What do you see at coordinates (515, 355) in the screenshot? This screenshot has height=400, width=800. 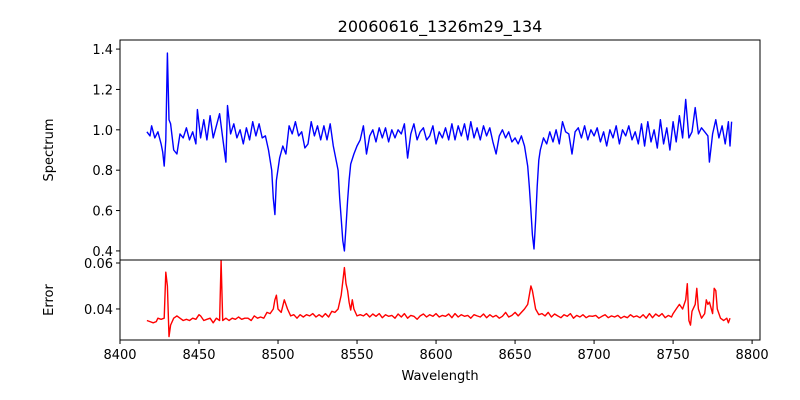 I see `xtick-label: 8650` at bounding box center [515, 355].